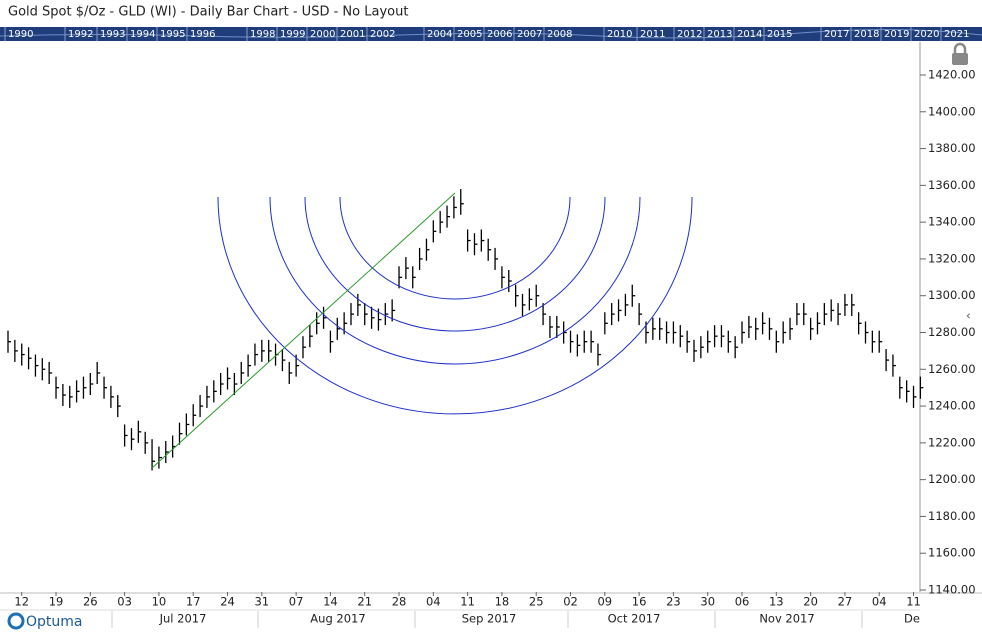 The width and height of the screenshot is (982, 639). What do you see at coordinates (489, 619) in the screenshot?
I see `month-label: Sep 2017` at bounding box center [489, 619].